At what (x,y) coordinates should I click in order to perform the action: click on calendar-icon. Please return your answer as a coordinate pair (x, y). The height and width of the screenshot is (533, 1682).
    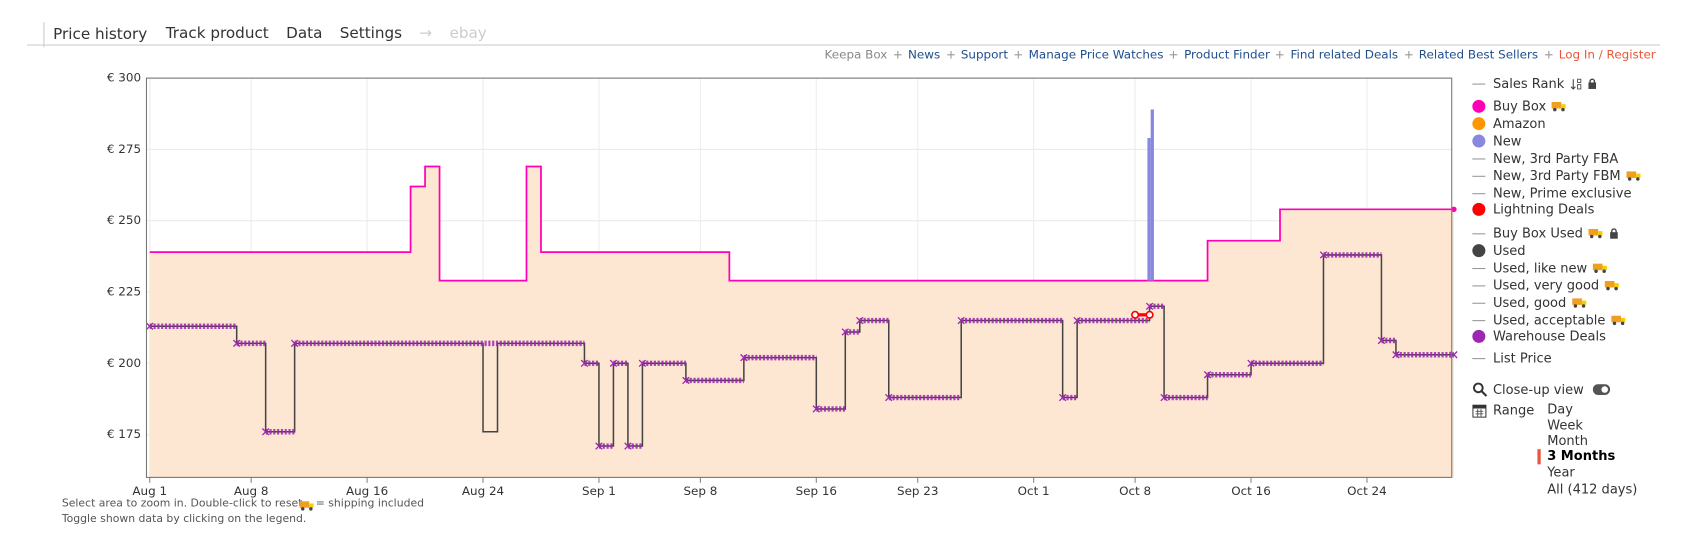
    Looking at the image, I should click on (1479, 411).